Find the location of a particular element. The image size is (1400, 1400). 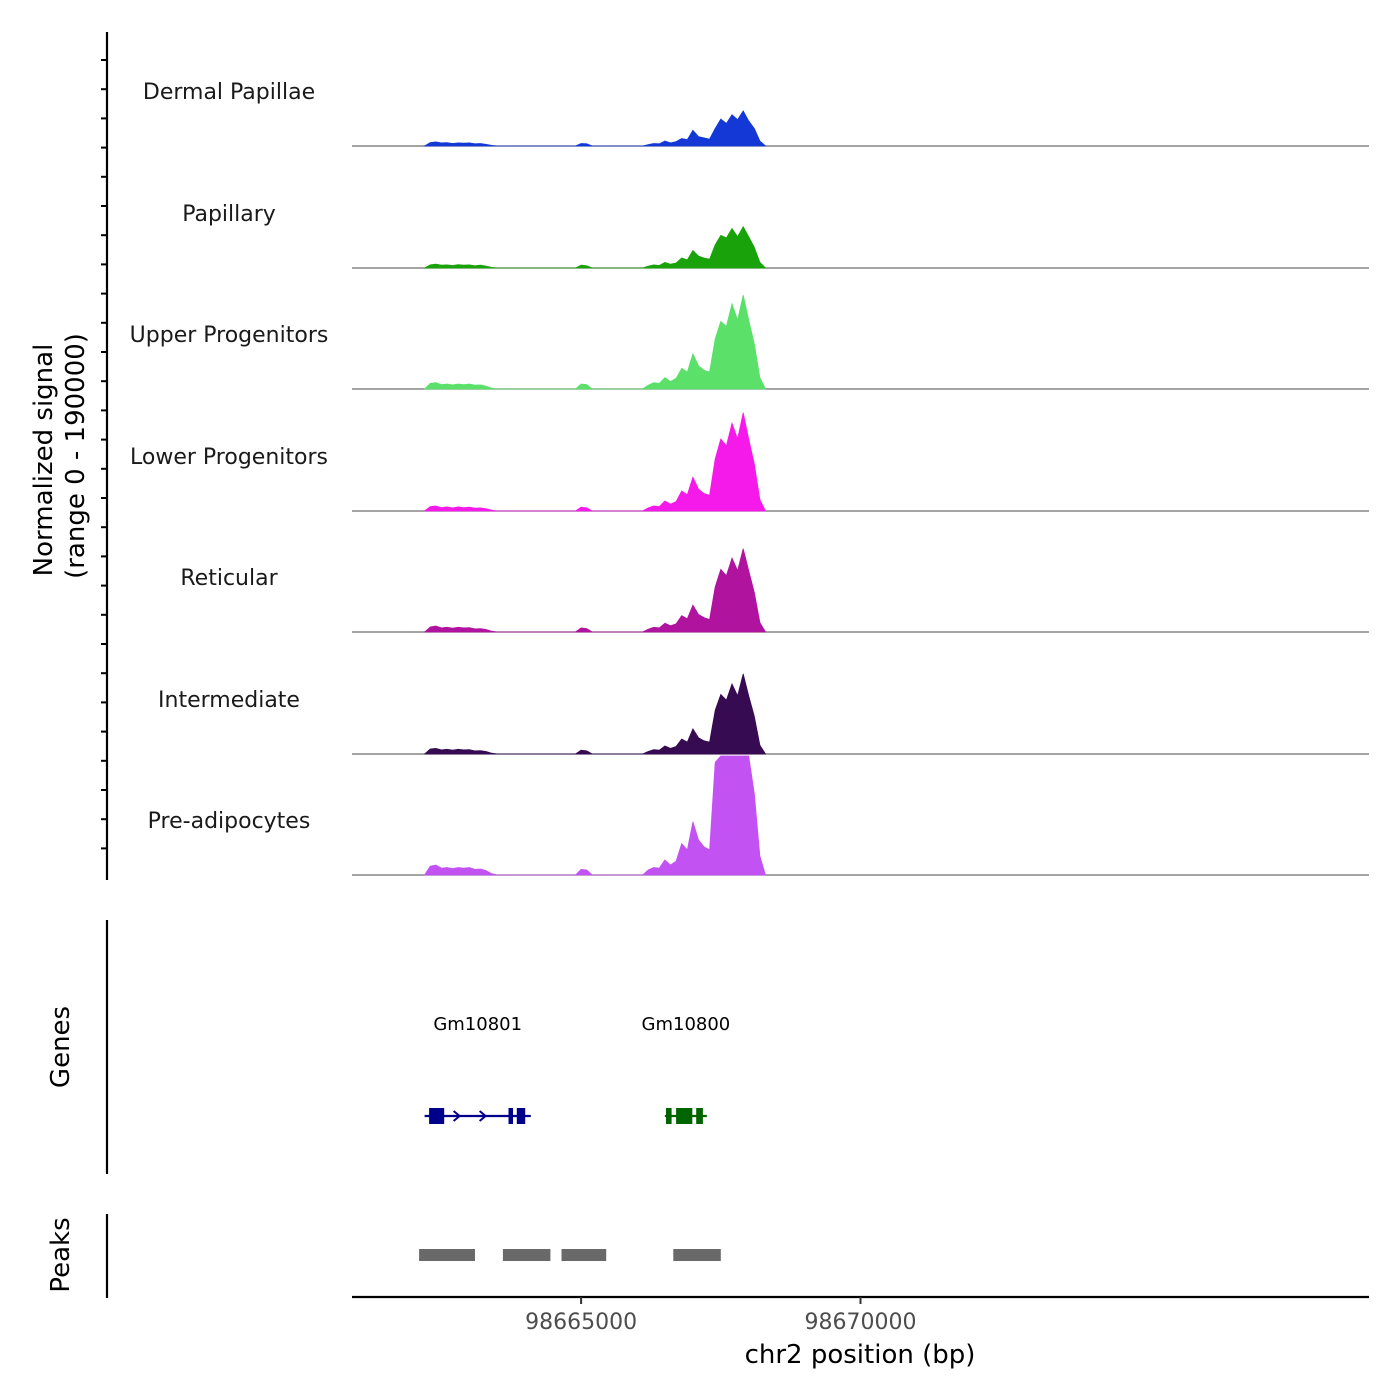

x-tick-label: 98665000 is located at coordinates (581, 1322).